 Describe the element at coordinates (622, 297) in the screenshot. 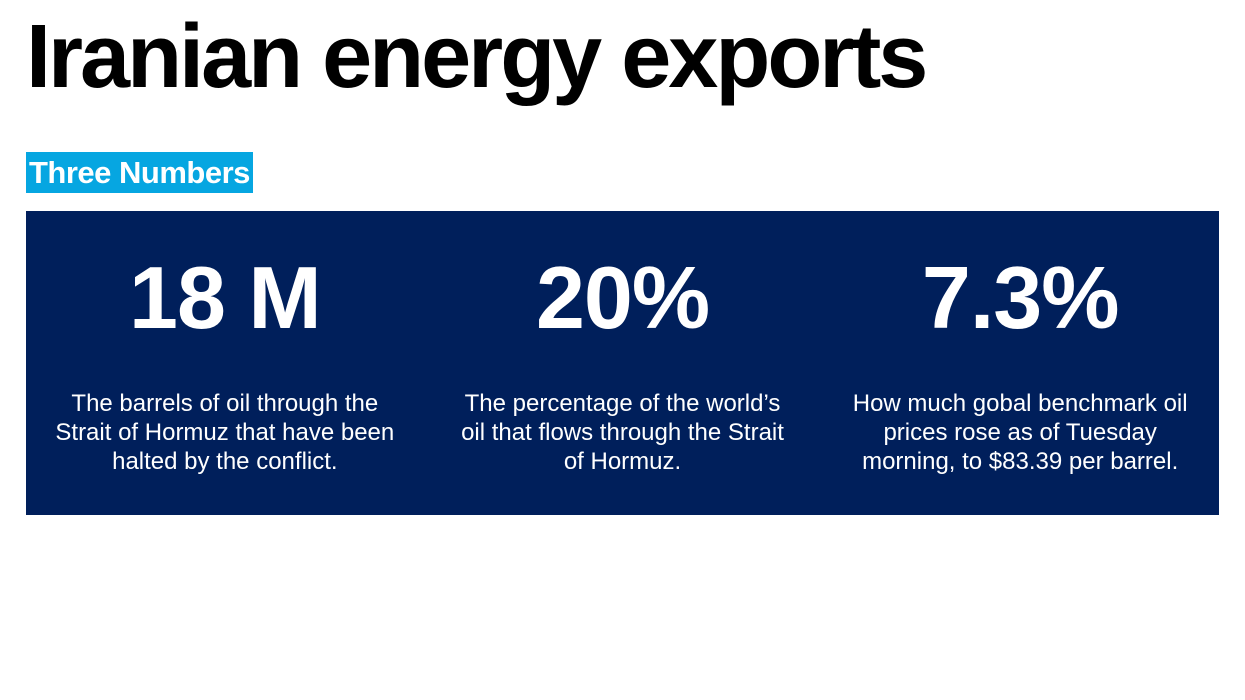

I see `stat-value: 20%` at that location.